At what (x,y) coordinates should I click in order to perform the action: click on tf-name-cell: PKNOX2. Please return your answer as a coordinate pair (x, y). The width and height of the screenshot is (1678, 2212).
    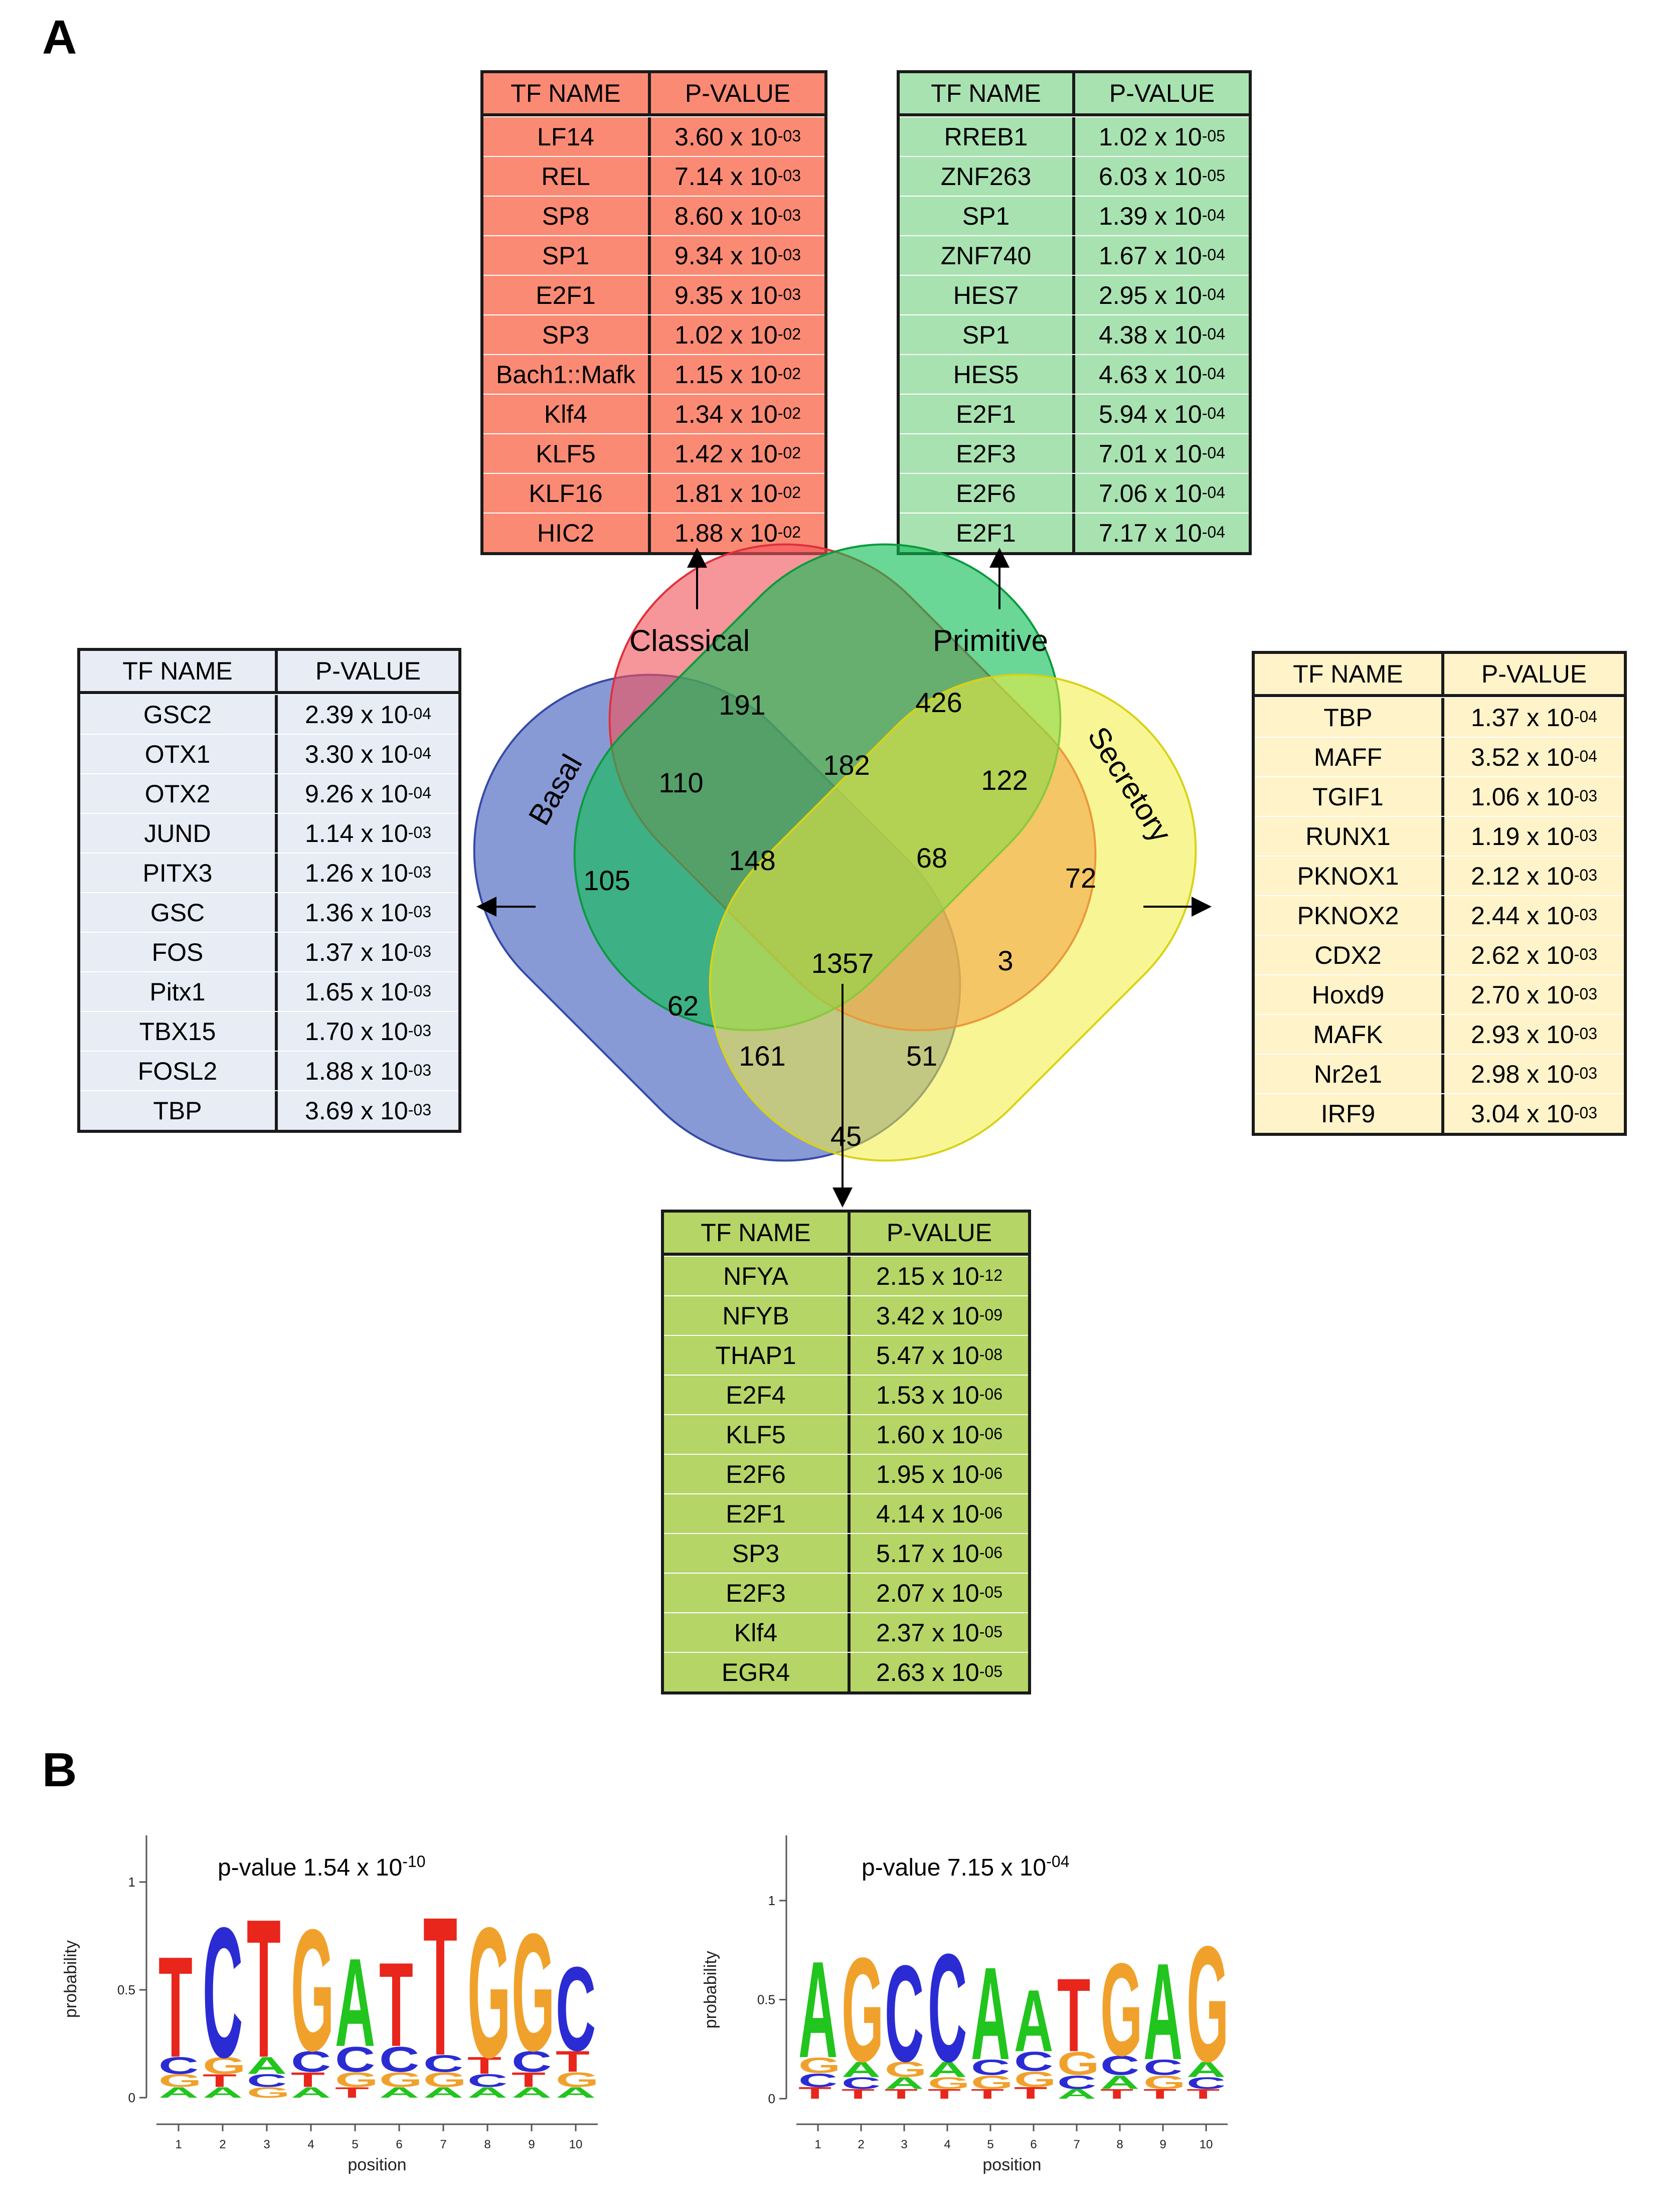
    Looking at the image, I should click on (1349, 915).